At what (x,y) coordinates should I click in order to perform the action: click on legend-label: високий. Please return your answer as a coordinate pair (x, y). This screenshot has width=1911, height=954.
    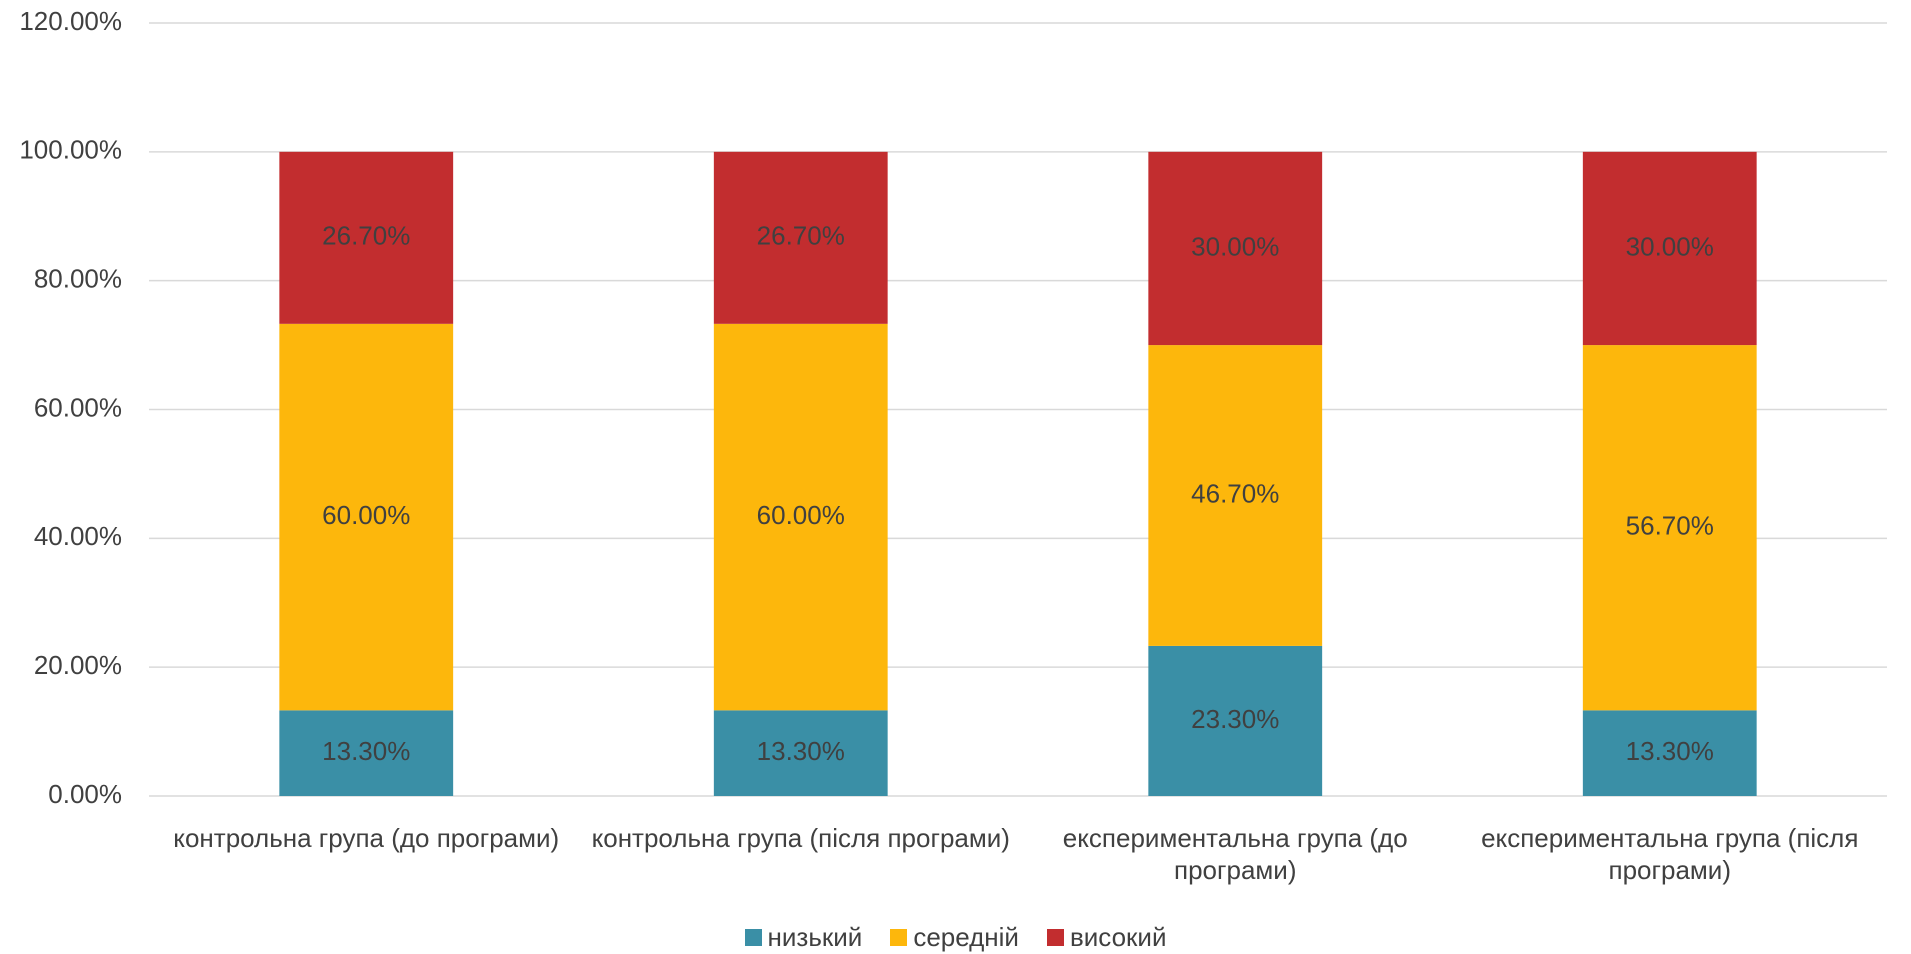
    Looking at the image, I should click on (1118, 937).